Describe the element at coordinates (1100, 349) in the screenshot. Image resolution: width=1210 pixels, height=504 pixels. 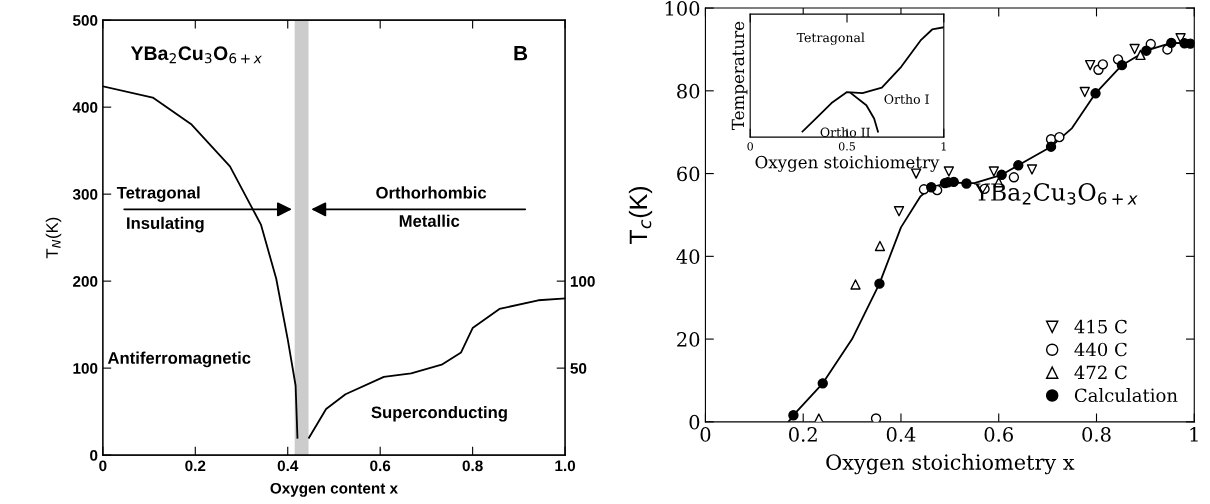
I see `legend-label: 440 C` at that location.